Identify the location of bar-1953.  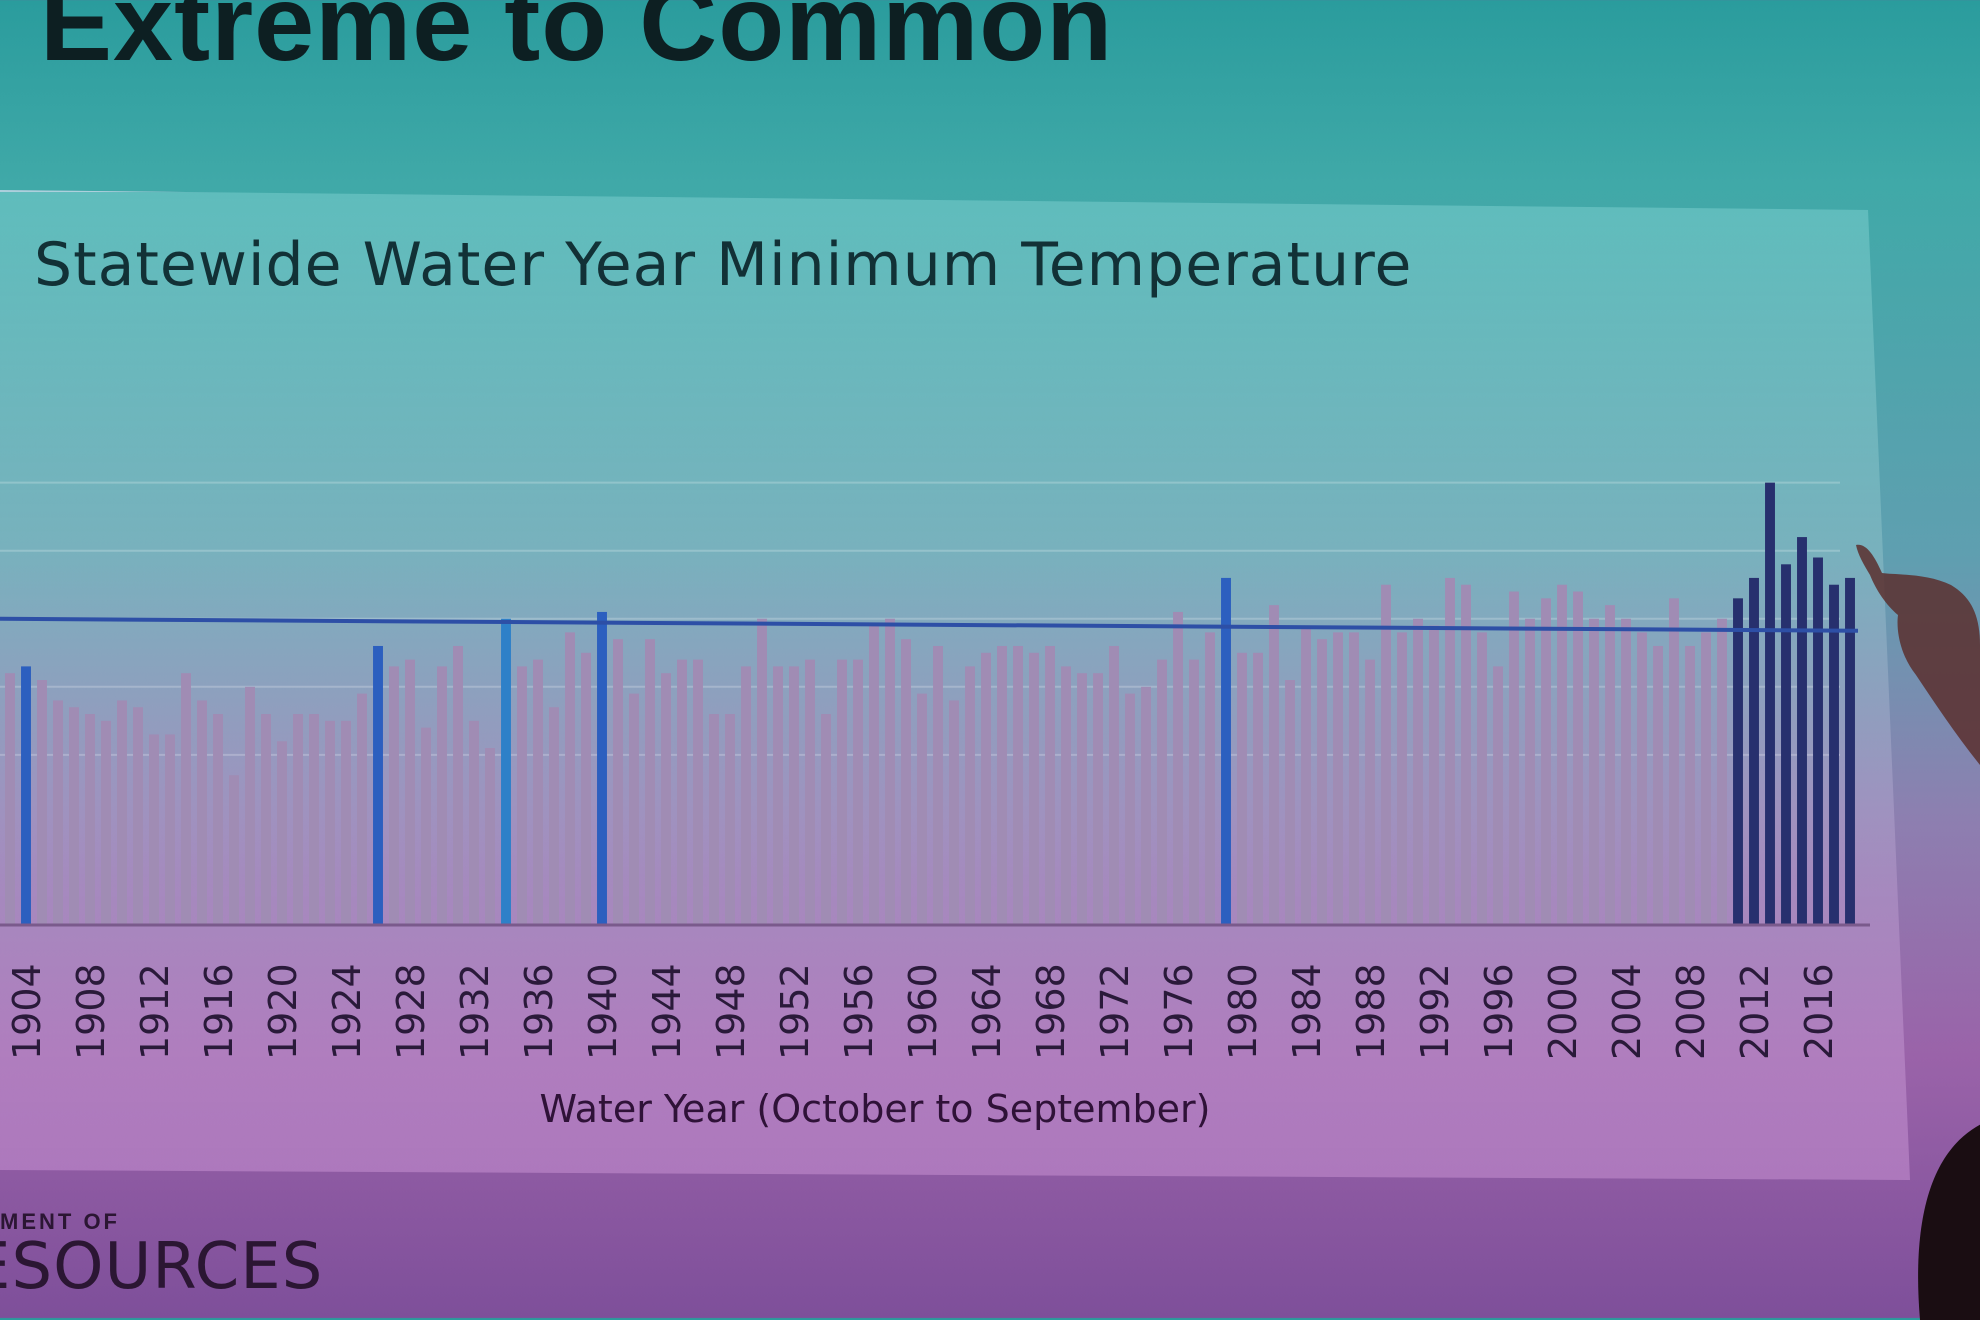
(810, 792).